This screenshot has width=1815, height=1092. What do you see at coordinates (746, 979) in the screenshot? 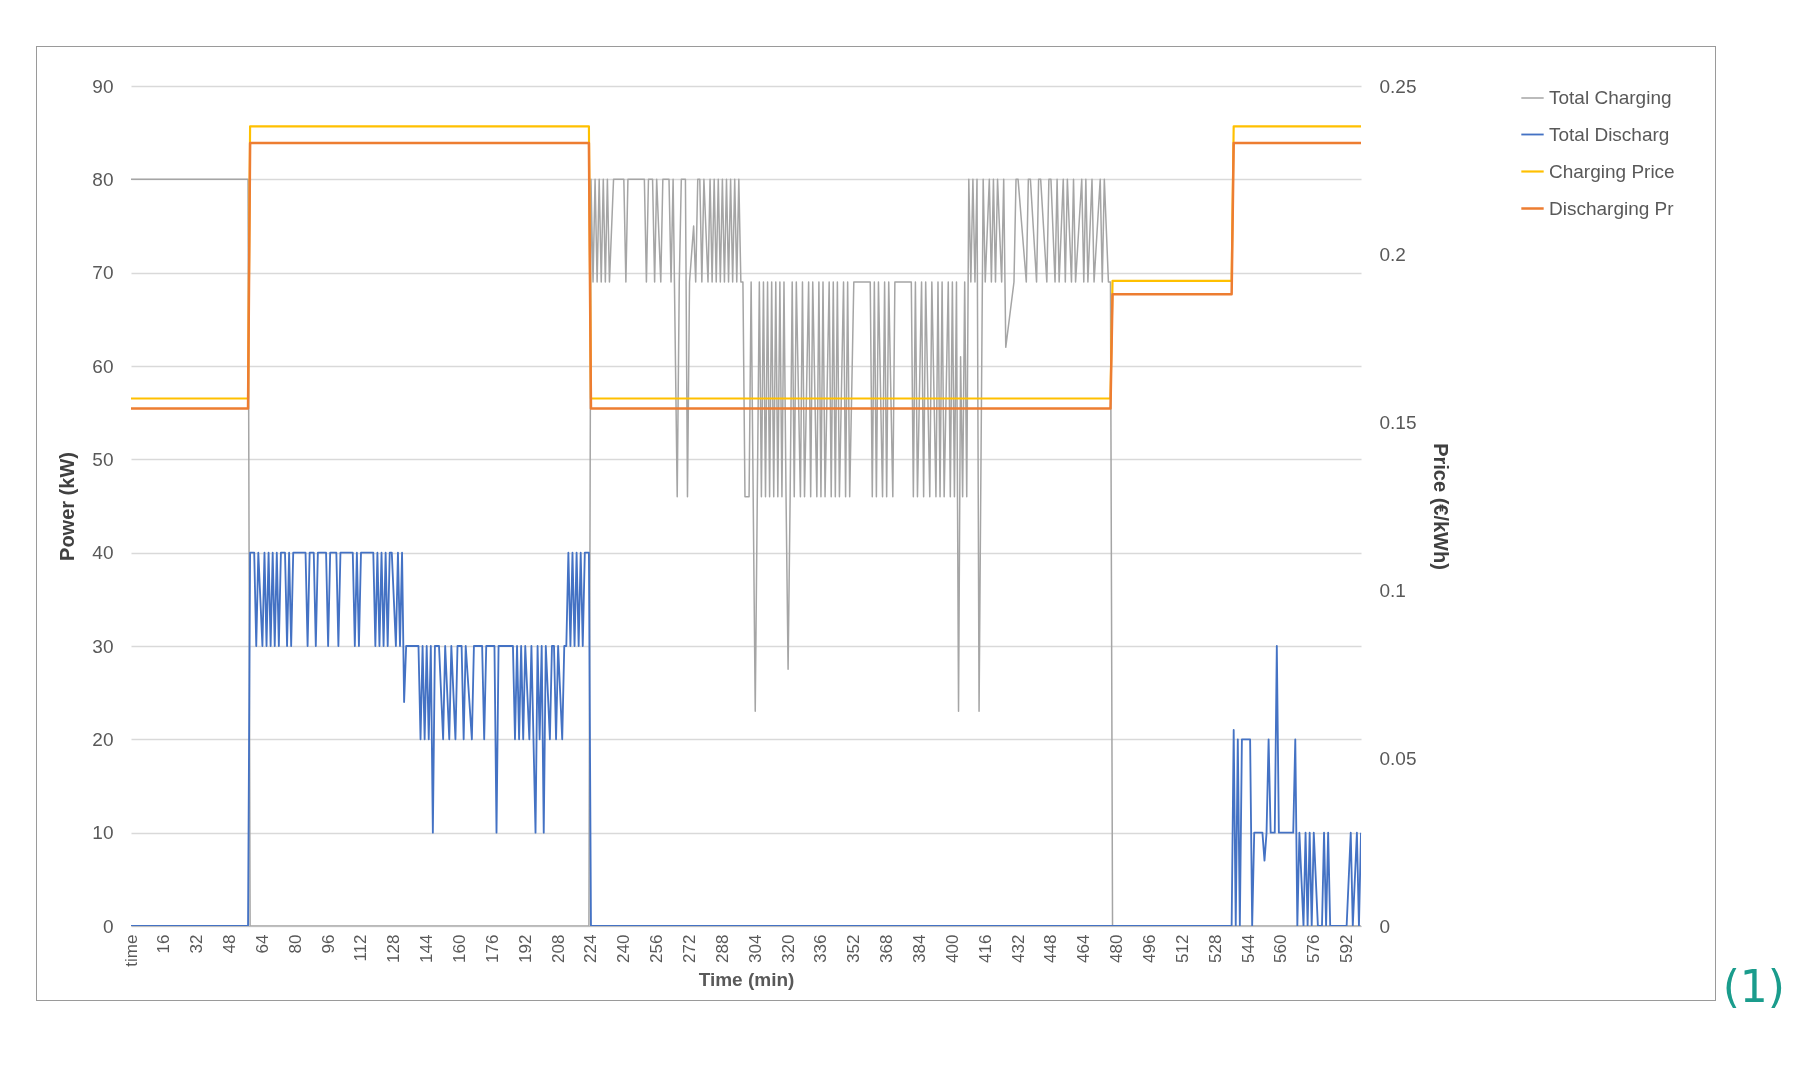
I see `x-axis-title: Time (min)` at bounding box center [746, 979].